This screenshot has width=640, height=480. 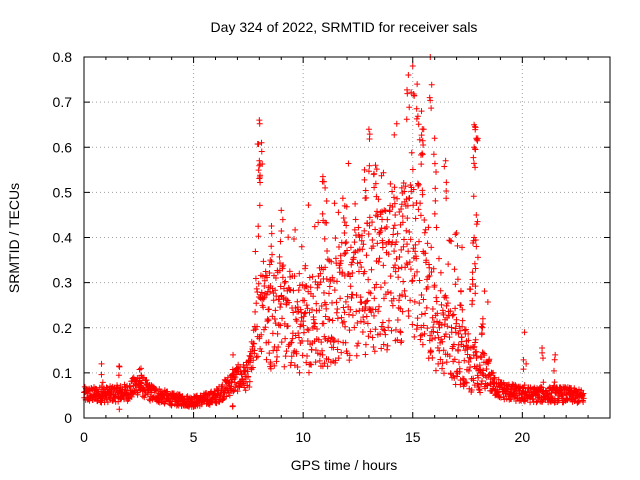 I want to click on x-tick-label: 10, so click(x=303, y=437).